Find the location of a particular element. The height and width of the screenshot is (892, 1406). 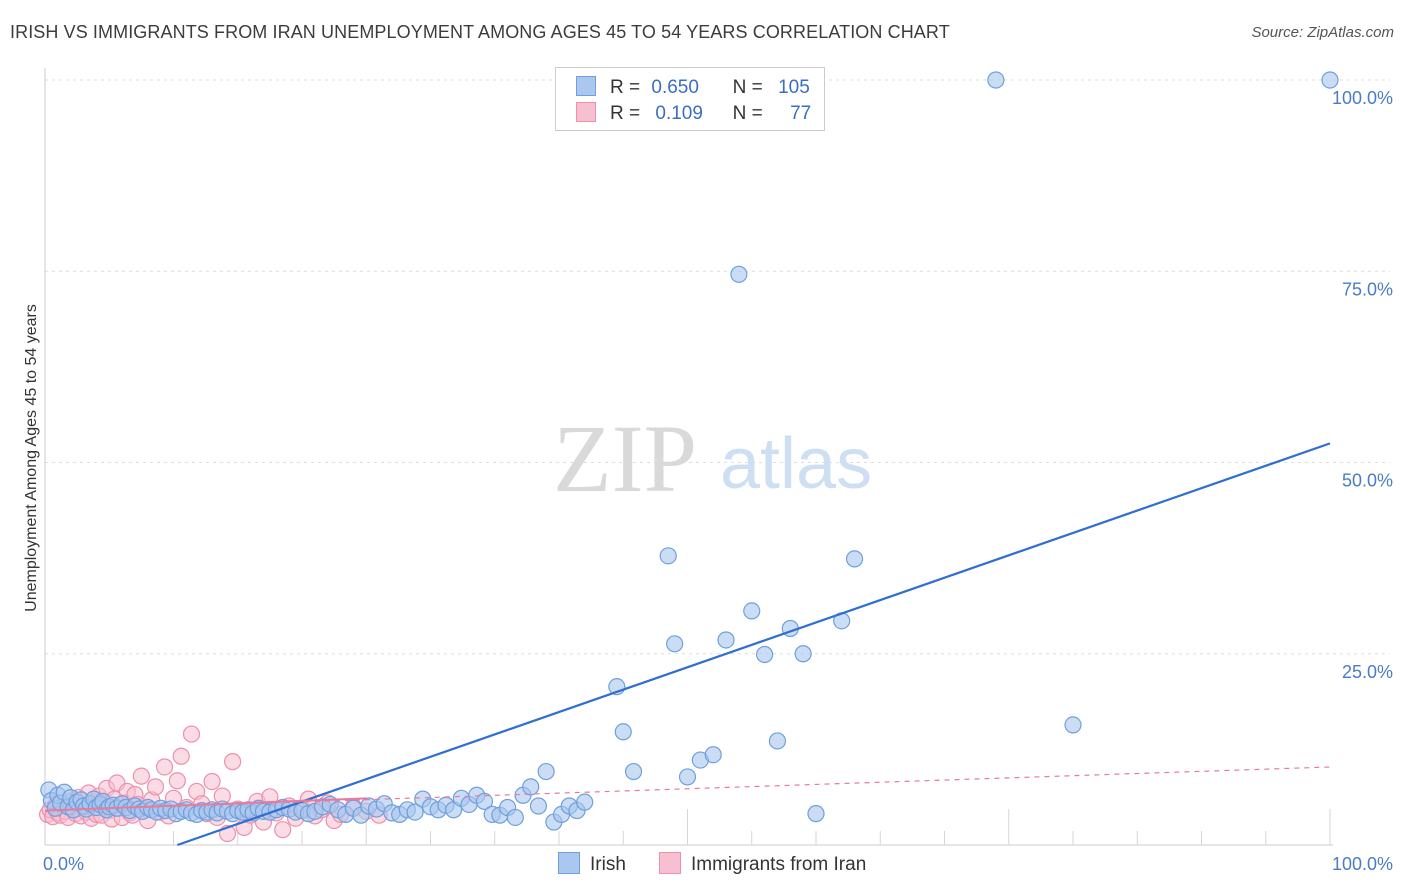

legend-r-value: 0.109 is located at coordinates (679, 113).